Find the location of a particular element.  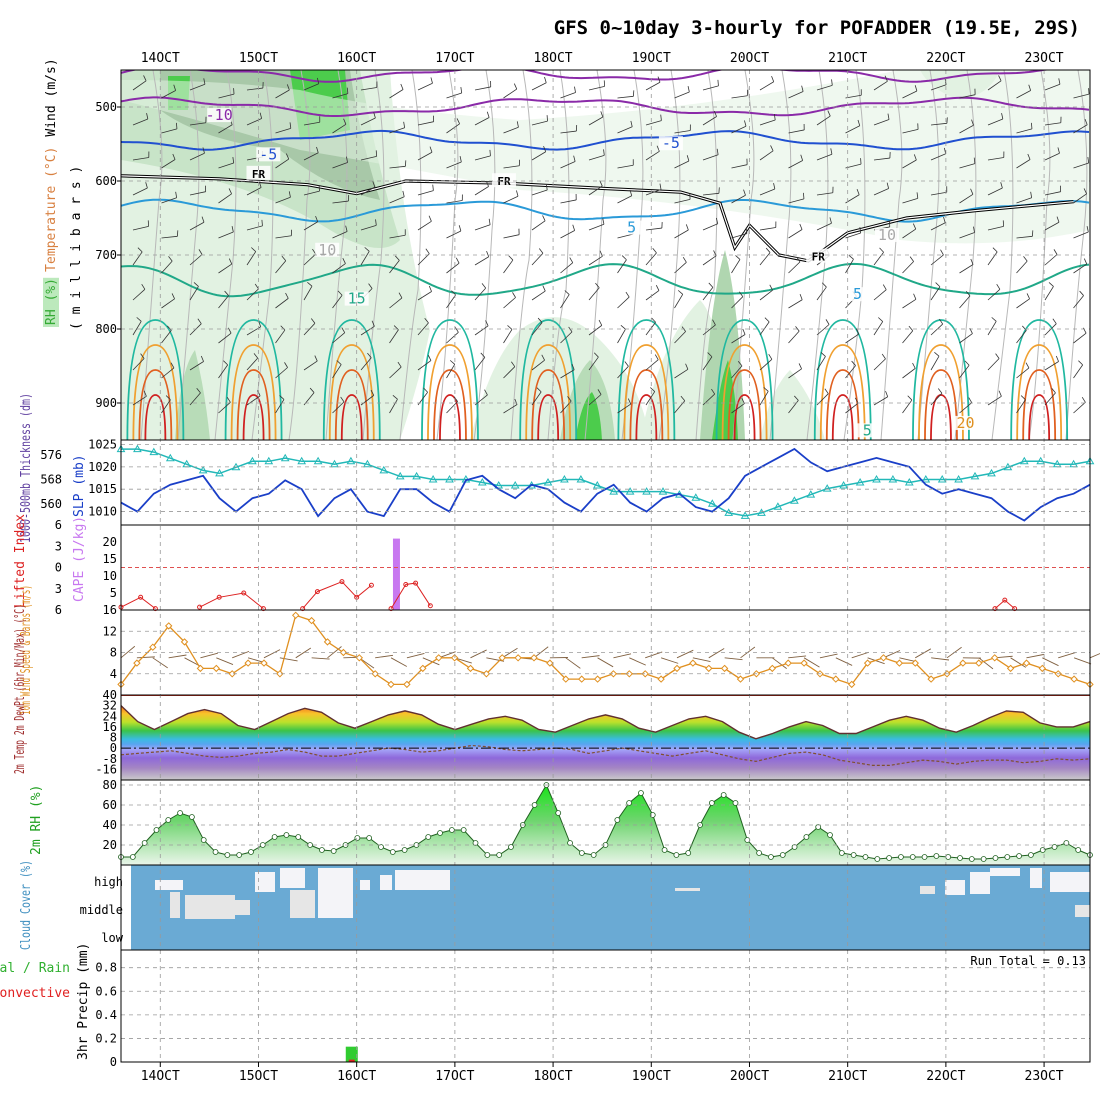

isotherm-minus5 is located at coordinates (605, 140).